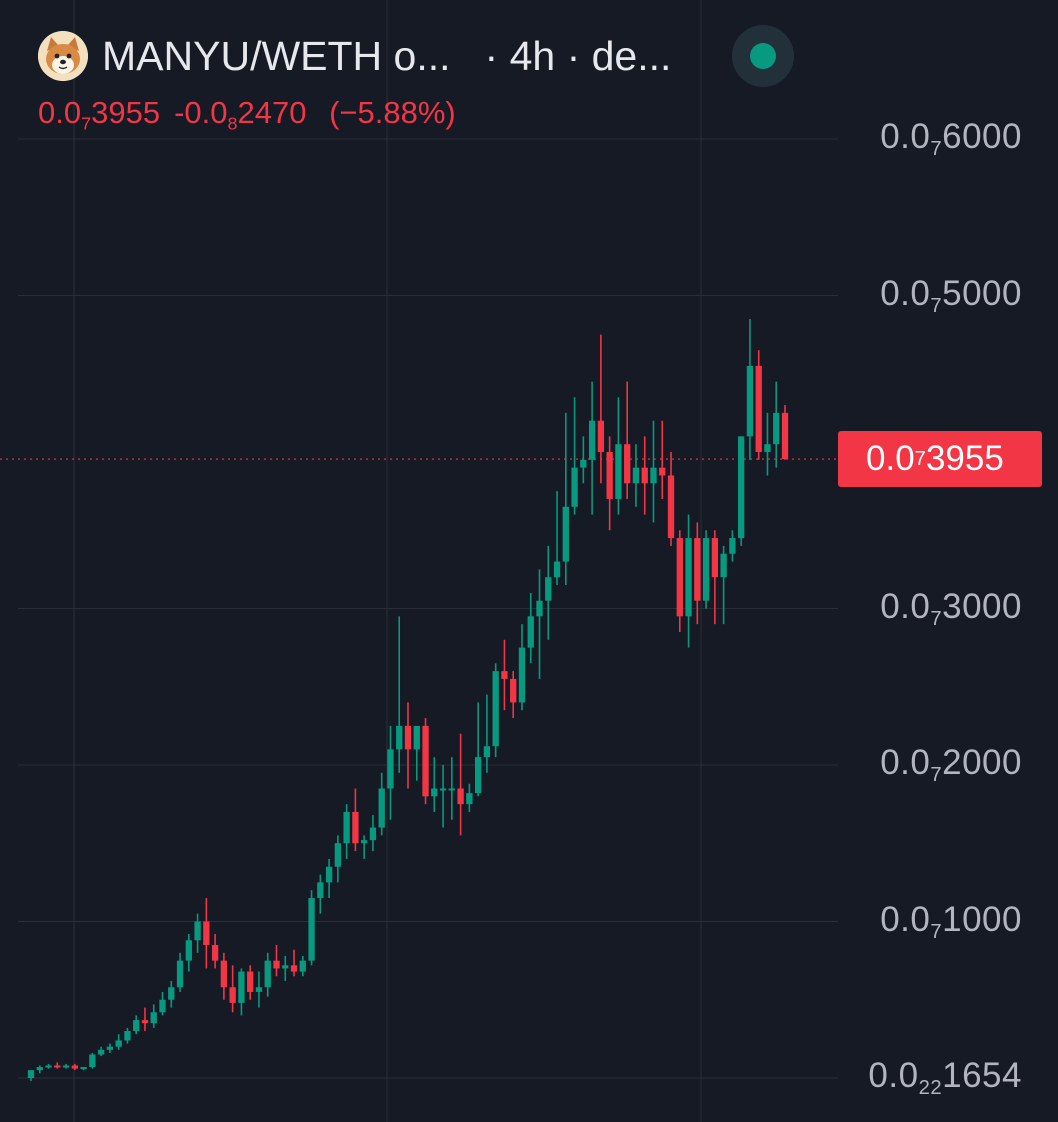 This screenshot has height=1122, width=1058. Describe the element at coordinates (240, 114) in the screenshot. I see `price-change: -0.082470` at that location.